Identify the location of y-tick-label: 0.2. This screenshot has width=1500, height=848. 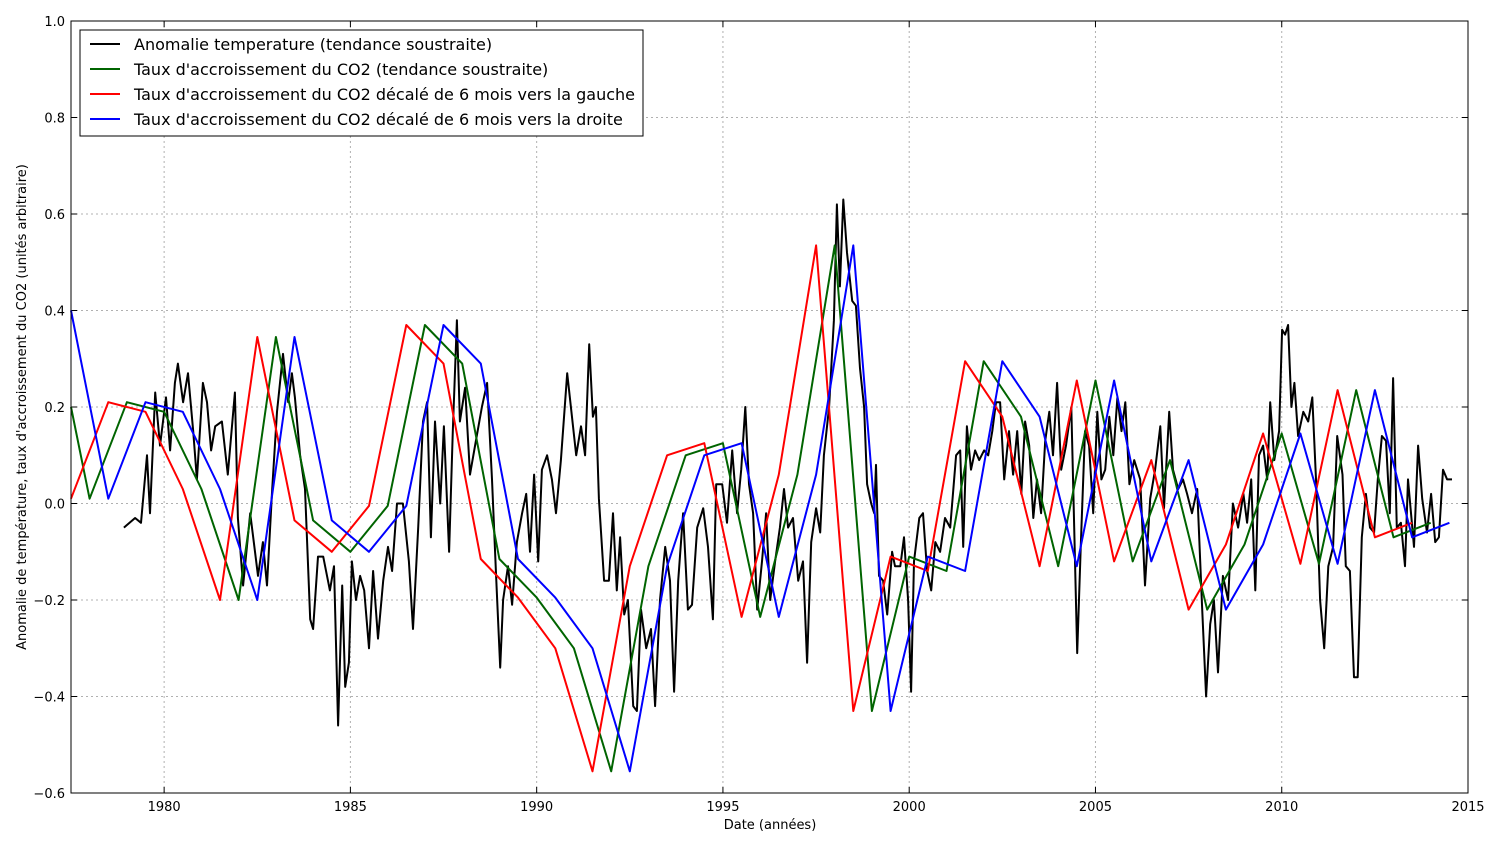
(54, 408).